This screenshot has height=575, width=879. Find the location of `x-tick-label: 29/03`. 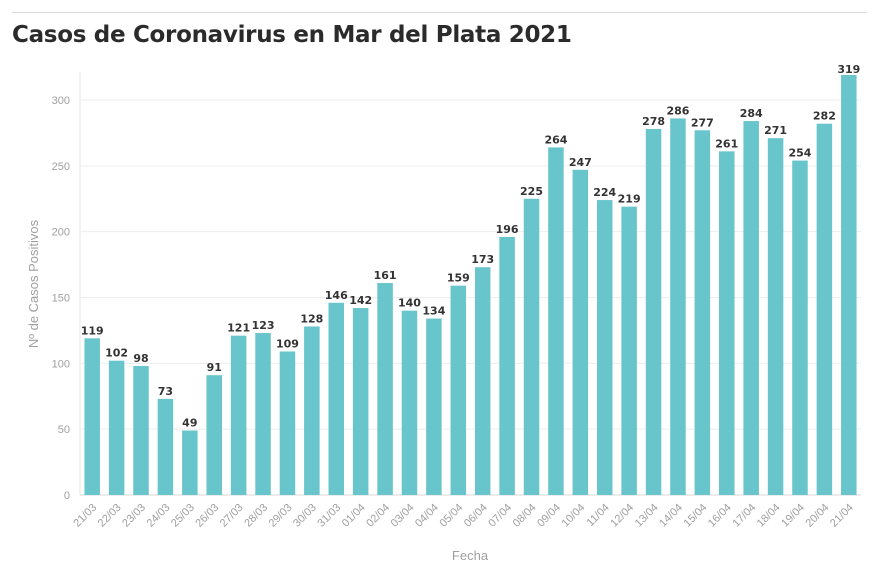

x-tick-label: 29/03 is located at coordinates (281, 516).